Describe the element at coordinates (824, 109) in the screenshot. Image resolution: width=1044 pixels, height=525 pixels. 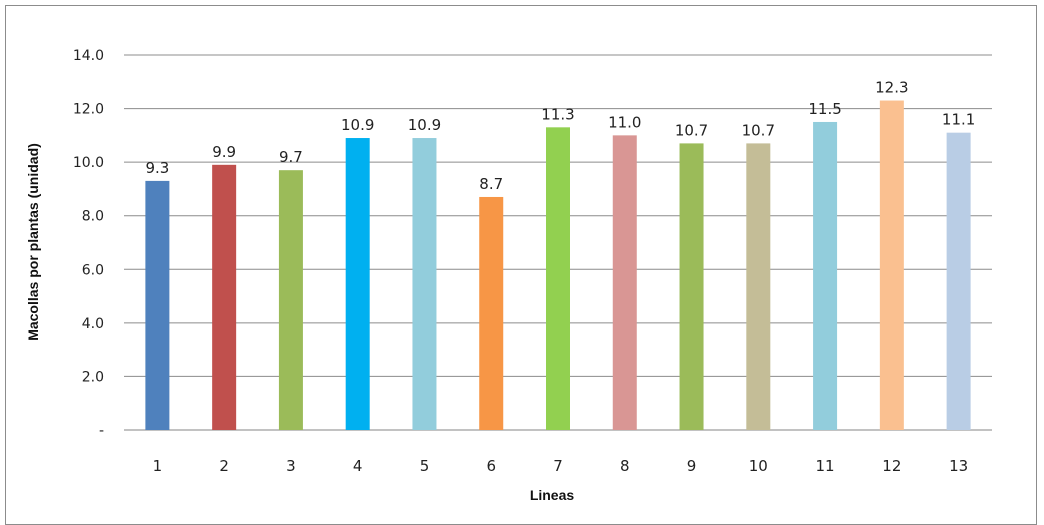
I see `data-label-11: 11.5` at that location.